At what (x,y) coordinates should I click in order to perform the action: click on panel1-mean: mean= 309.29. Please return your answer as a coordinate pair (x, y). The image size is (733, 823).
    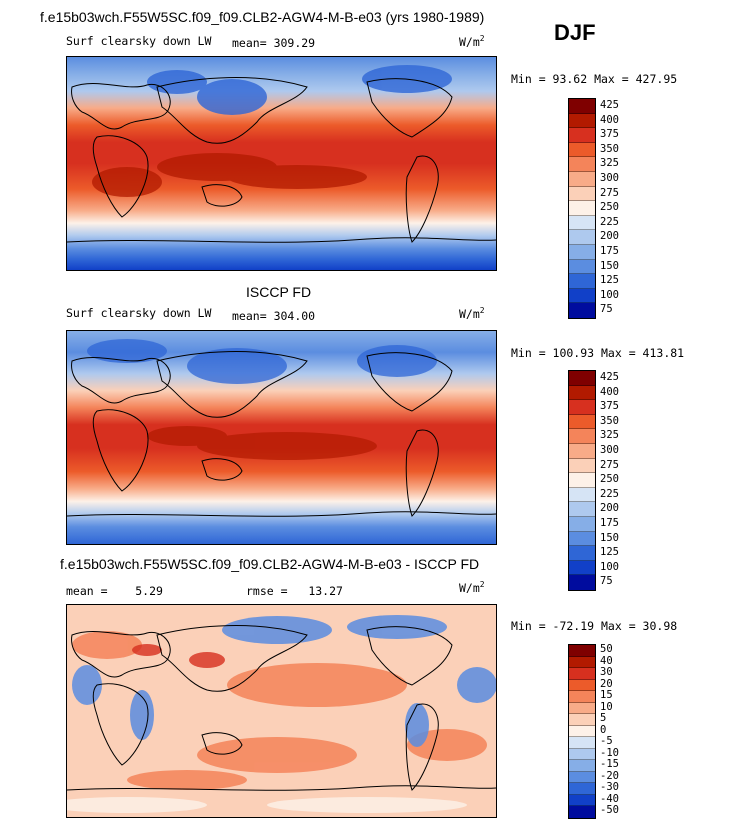
    Looking at the image, I should click on (273, 43).